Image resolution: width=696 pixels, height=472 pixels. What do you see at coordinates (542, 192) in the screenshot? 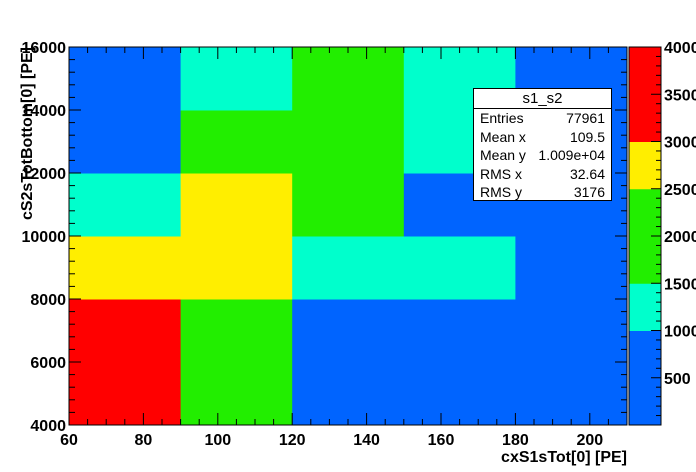
I see `stats-row-rms-y: RMS y 3176` at bounding box center [542, 192].